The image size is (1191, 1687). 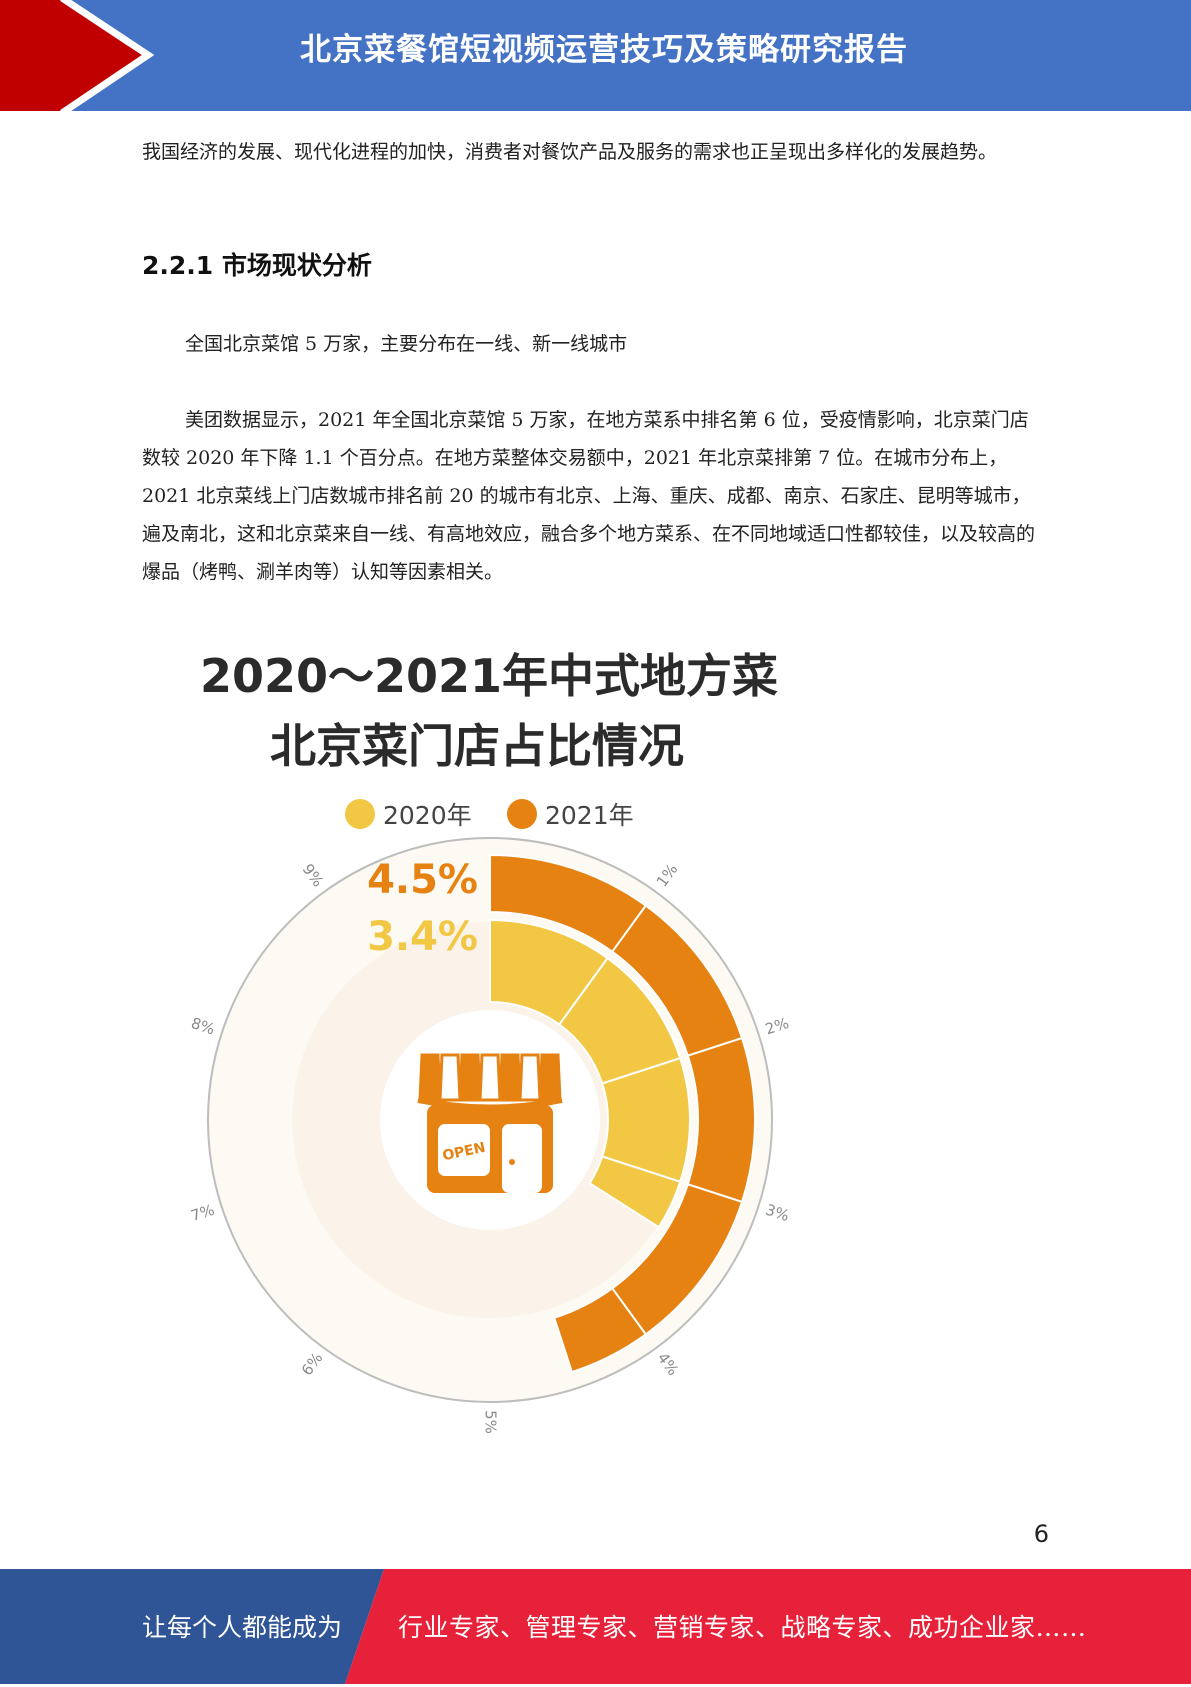 What do you see at coordinates (667, 875) in the screenshot?
I see `scale-tick-label: 1%` at bounding box center [667, 875].